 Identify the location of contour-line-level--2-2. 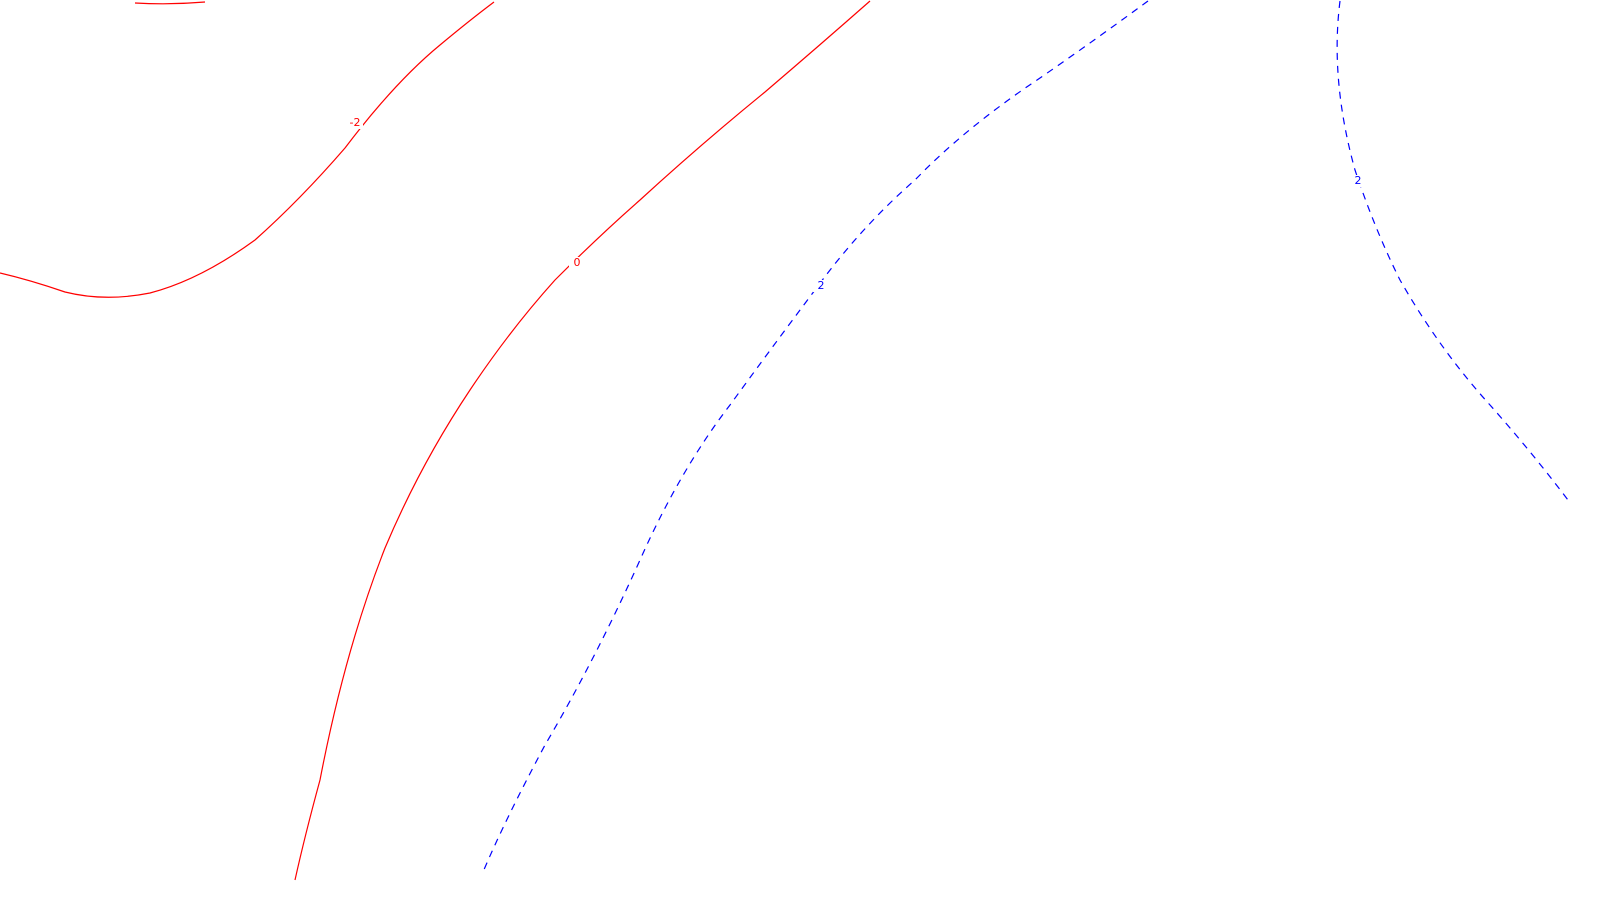
(247, 149).